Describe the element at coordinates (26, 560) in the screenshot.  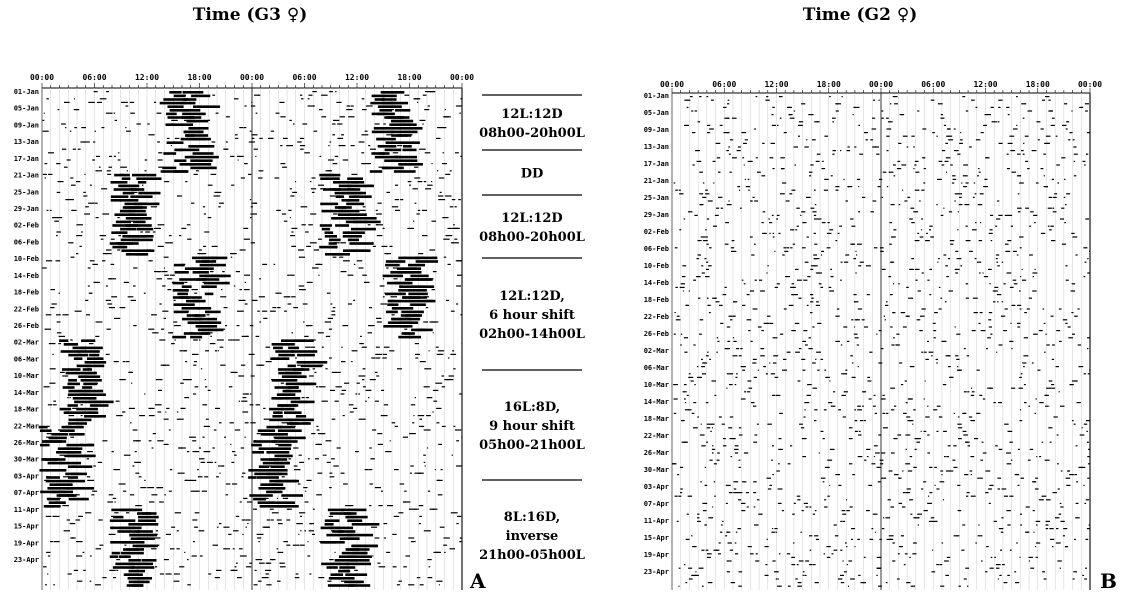
I see `date-label: 23-Apr` at that location.